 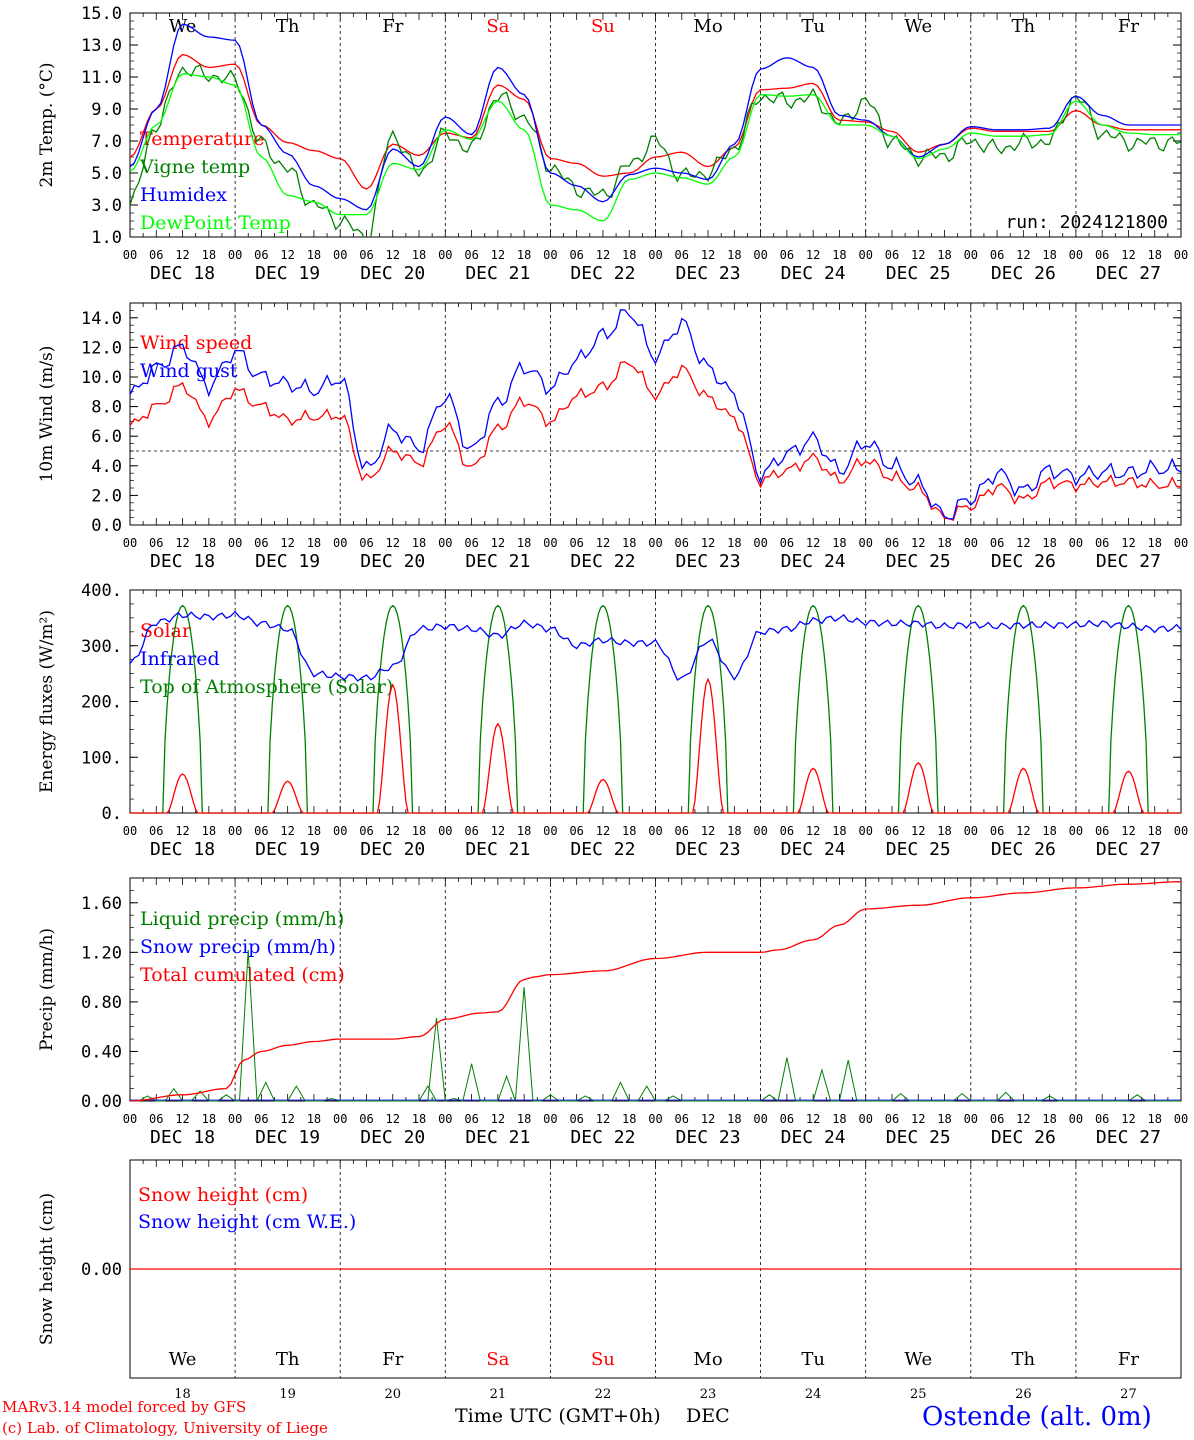 What do you see at coordinates (101, 319) in the screenshot?
I see `y-tick-label: 14.0` at bounding box center [101, 319].